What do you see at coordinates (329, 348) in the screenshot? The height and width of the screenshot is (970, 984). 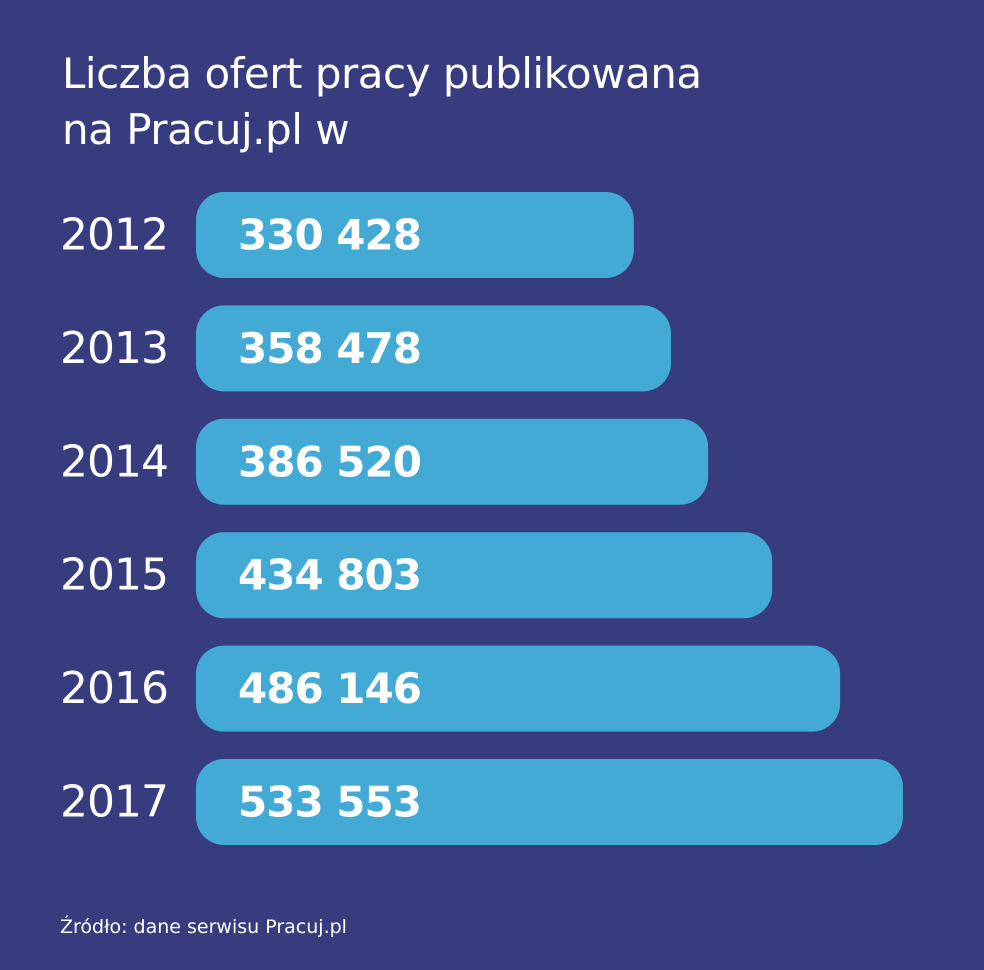 I see `value-label-2013: 358 478` at bounding box center [329, 348].